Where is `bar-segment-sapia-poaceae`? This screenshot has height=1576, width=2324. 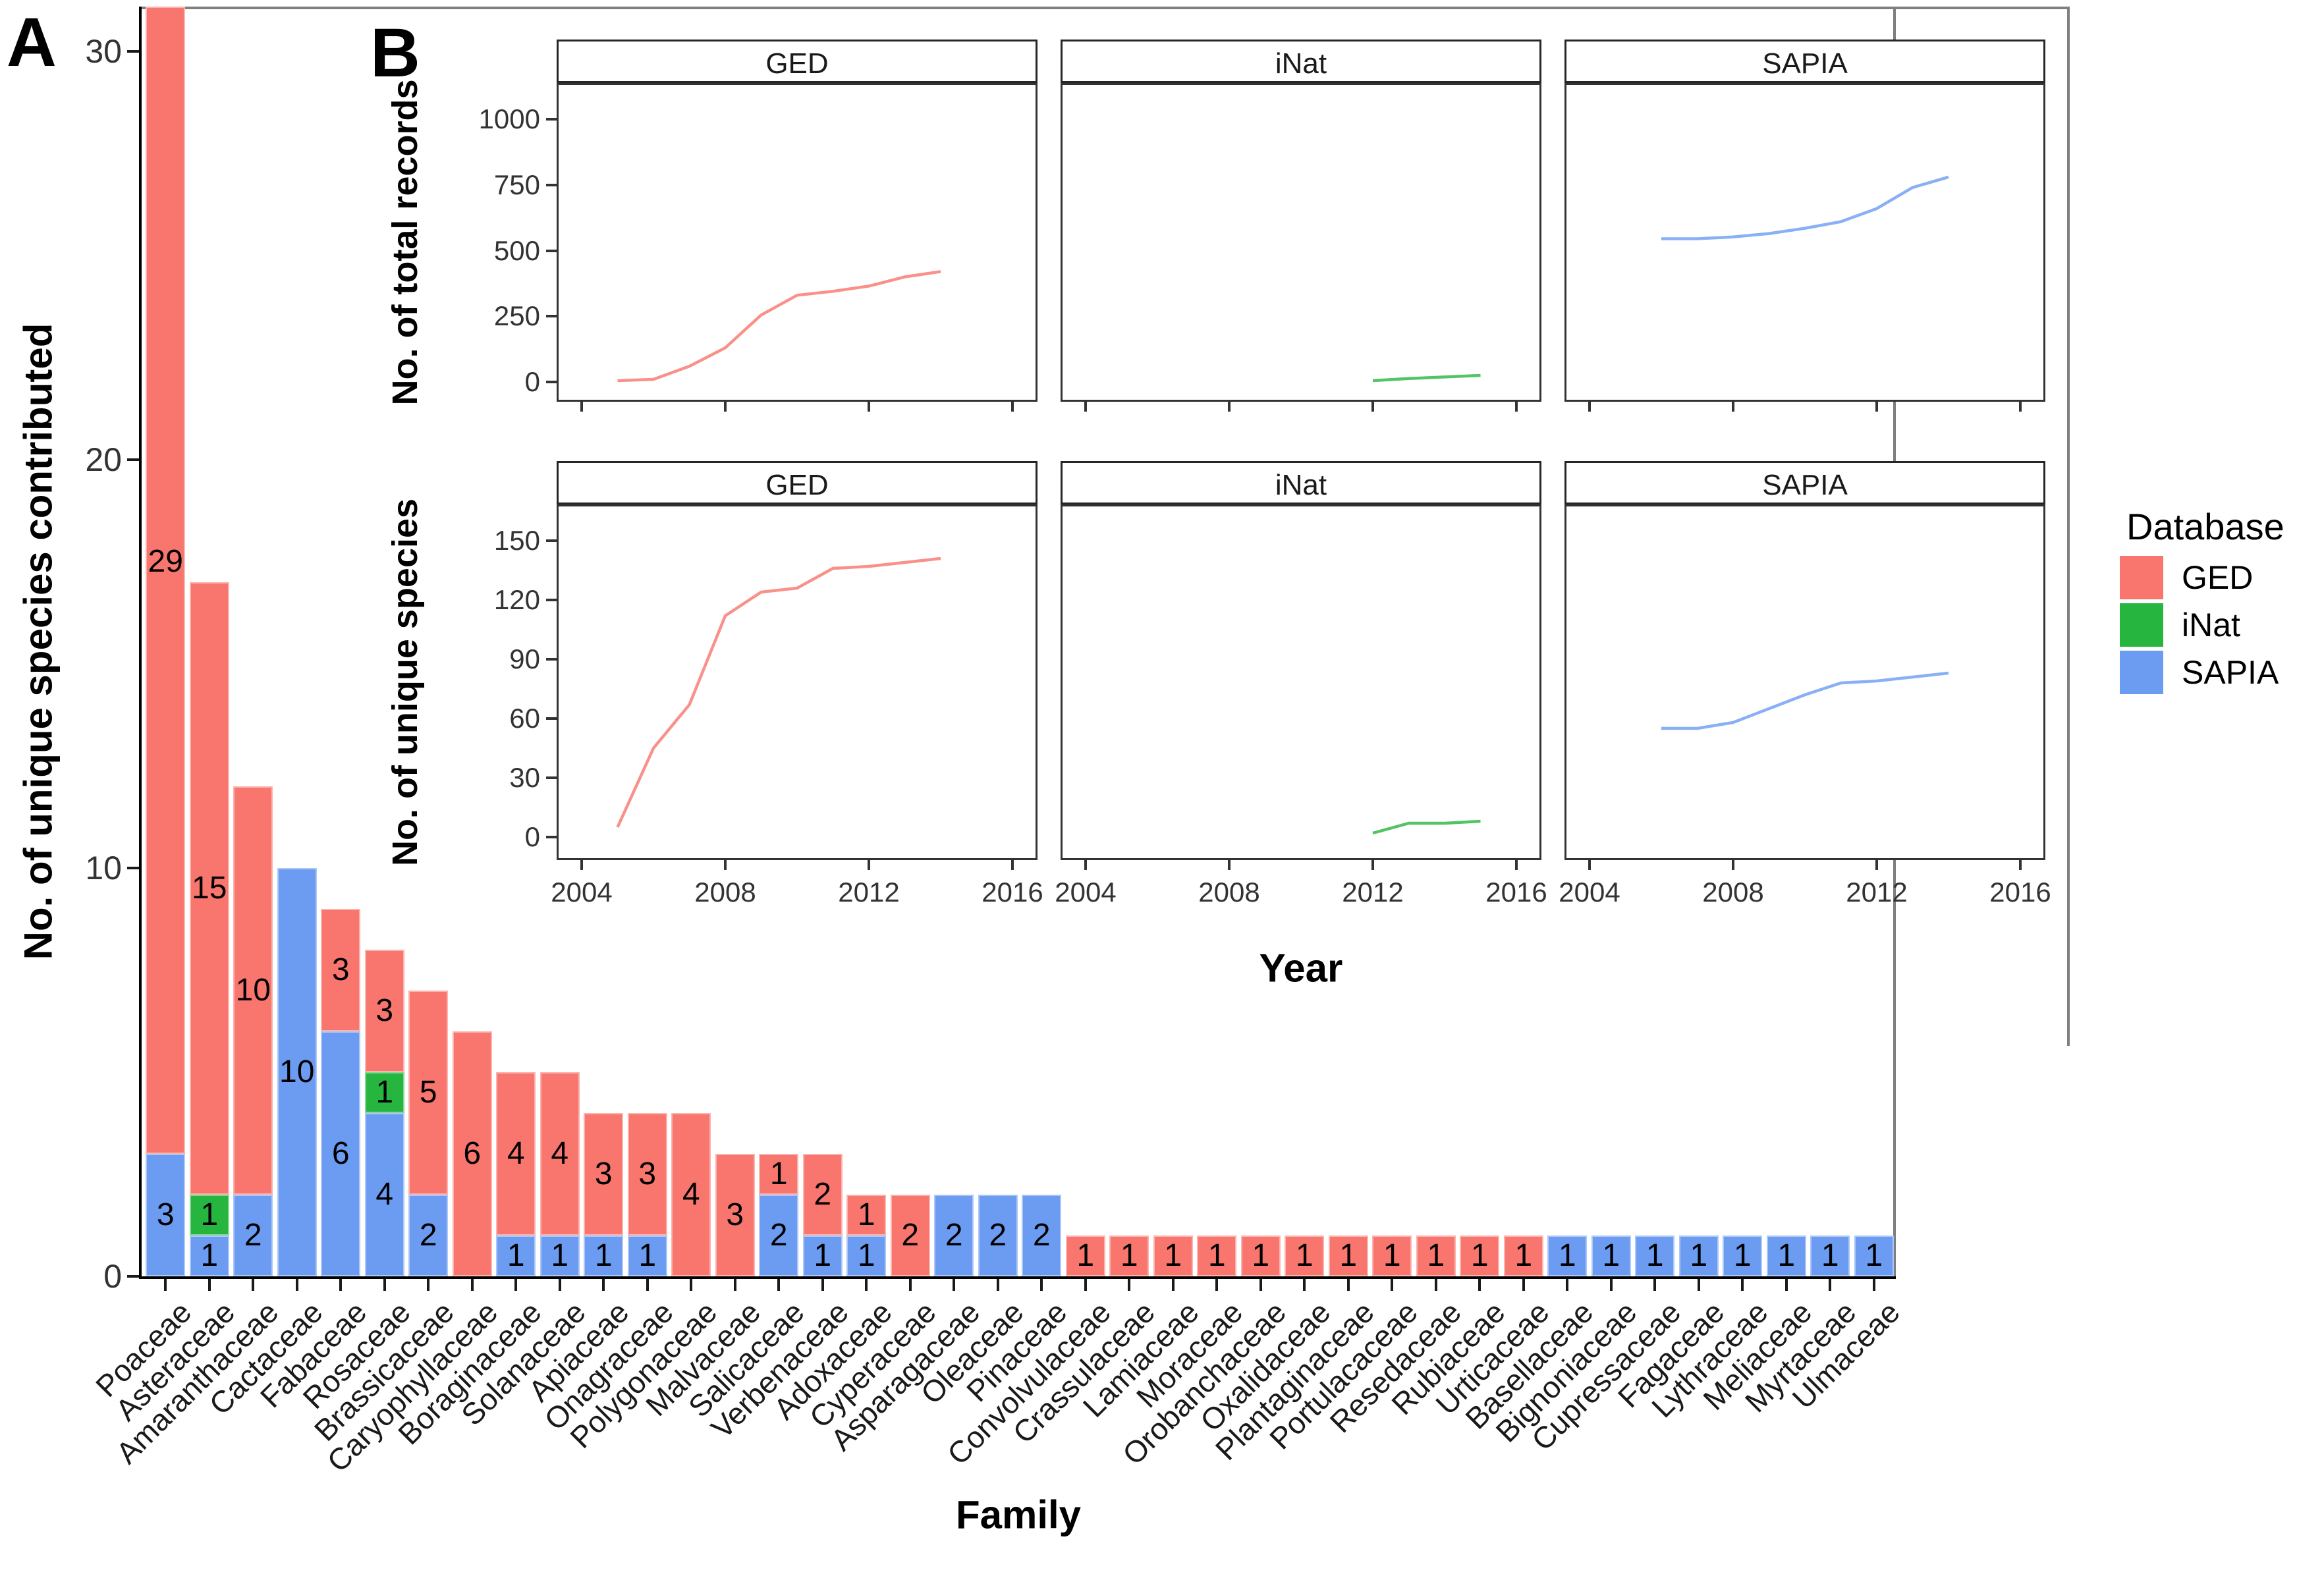
bar-segment-sapia-poaceae is located at coordinates (166, 1215).